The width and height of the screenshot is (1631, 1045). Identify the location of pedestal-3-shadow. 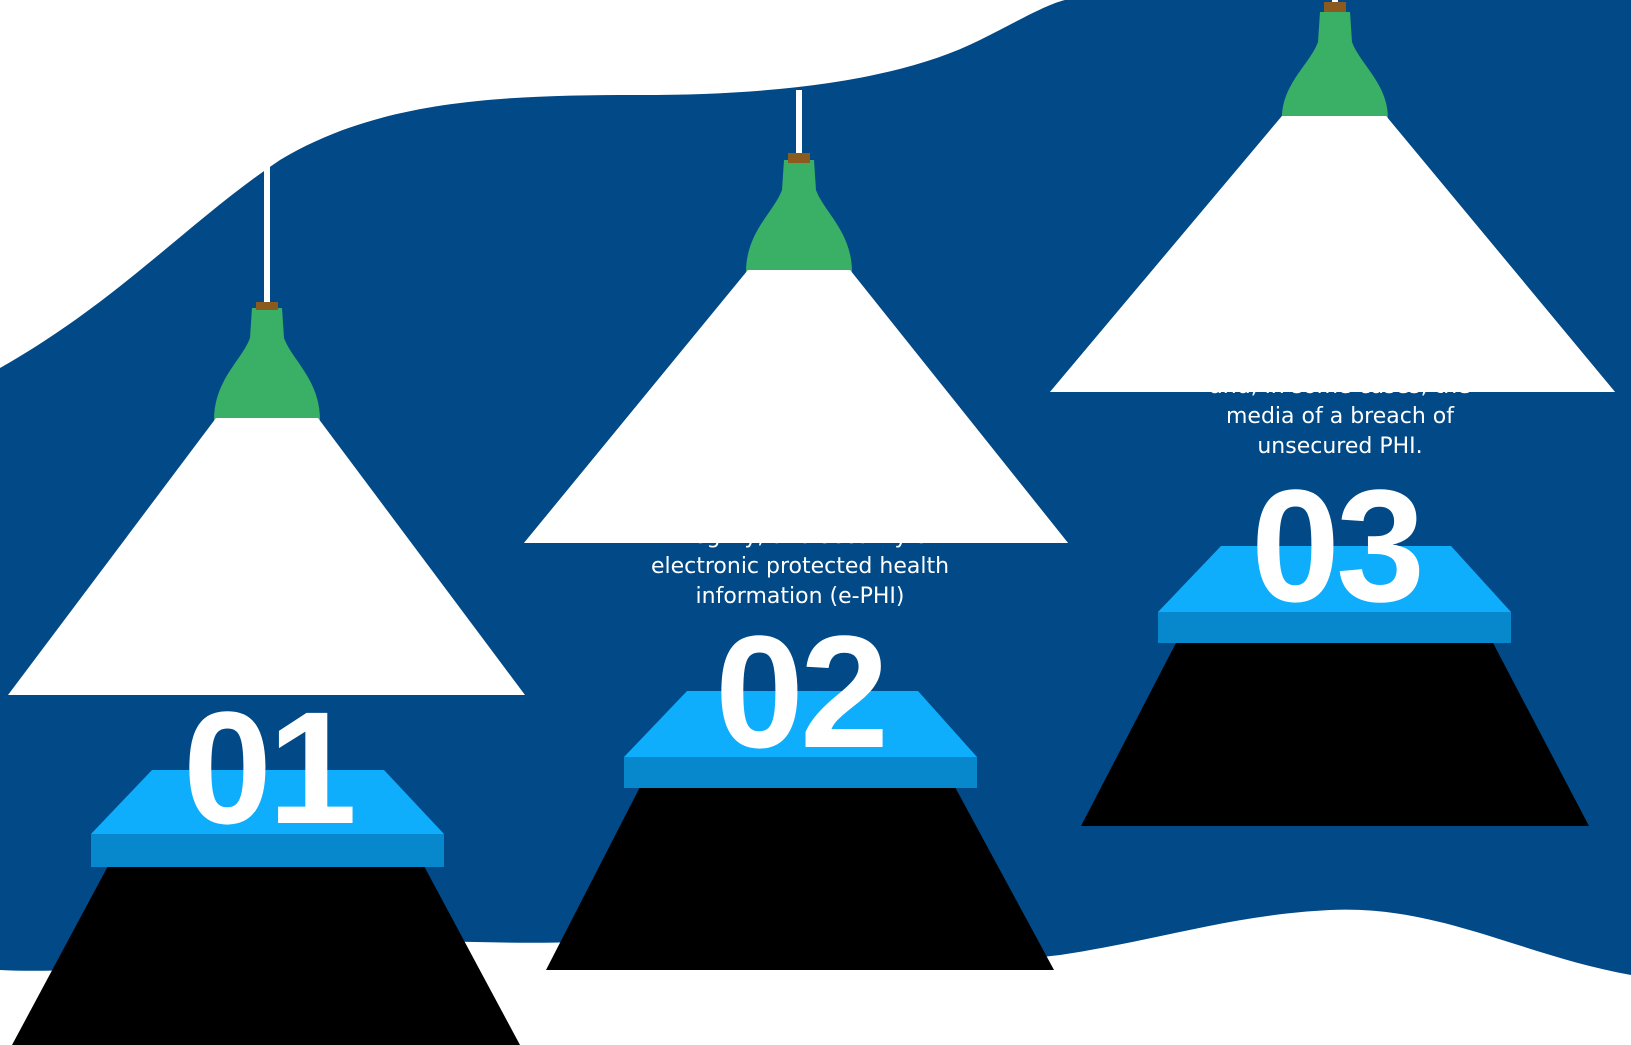
(1335, 733).